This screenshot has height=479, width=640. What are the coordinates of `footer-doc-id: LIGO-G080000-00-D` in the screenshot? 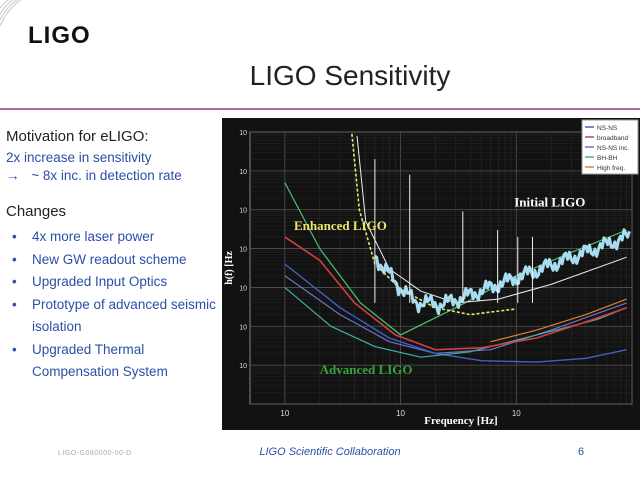 It's located at (95, 453).